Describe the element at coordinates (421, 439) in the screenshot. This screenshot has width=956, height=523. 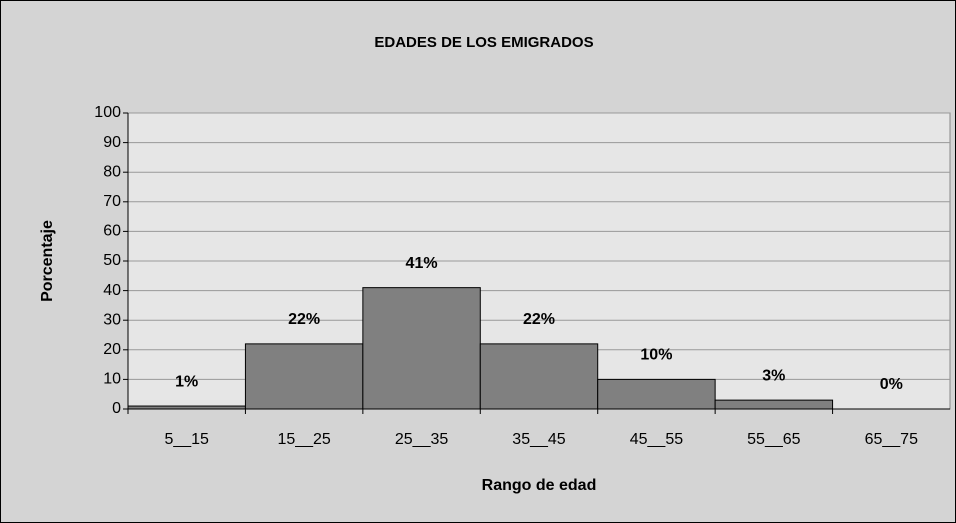
I see `x-tick-label: 25__35` at that location.